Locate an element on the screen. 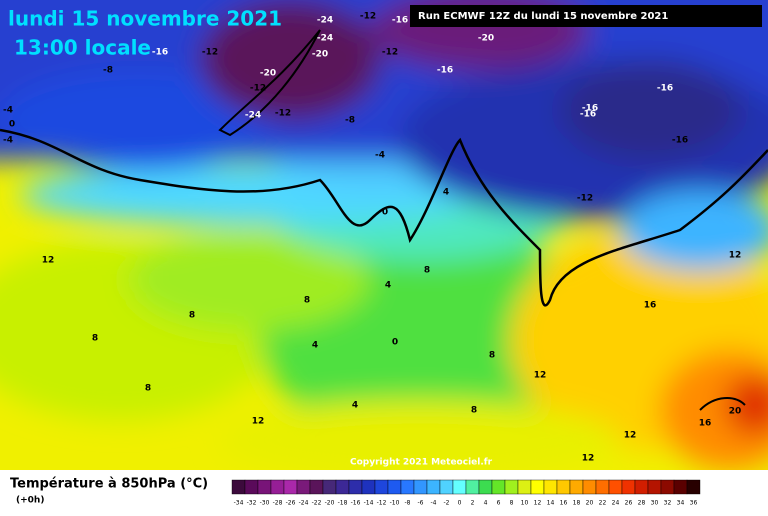 Image resolution: width=768 pixels, height=516 pixels. run-box is located at coordinates (586, 16).